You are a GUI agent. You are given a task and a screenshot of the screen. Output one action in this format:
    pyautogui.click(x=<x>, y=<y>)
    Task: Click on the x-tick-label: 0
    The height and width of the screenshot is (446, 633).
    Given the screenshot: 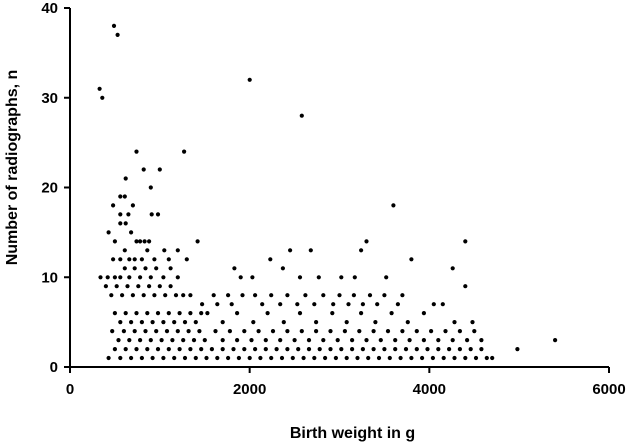 What is the action you would take?
    pyautogui.click(x=70, y=389)
    